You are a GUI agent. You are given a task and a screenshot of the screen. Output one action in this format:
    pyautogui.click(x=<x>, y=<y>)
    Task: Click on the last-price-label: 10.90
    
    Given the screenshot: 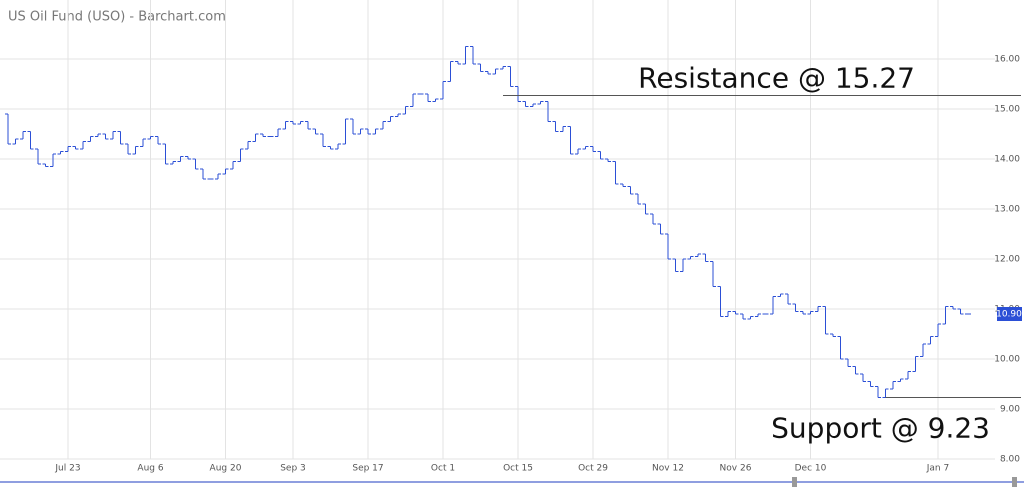 What is the action you would take?
    pyautogui.click(x=1009, y=315)
    